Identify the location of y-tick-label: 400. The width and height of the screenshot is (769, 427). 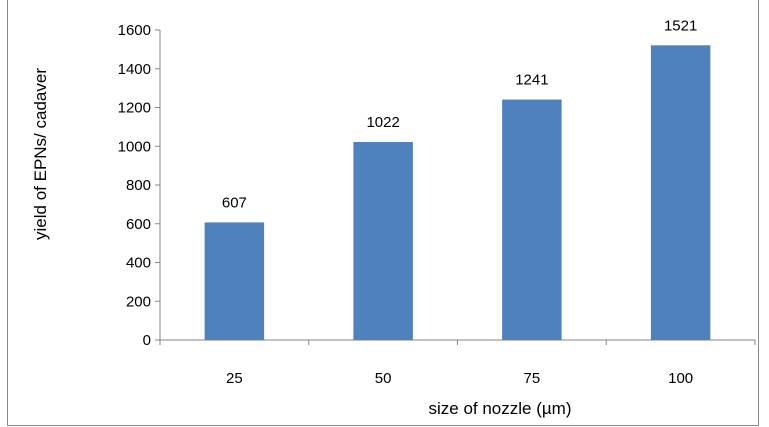
(138, 263).